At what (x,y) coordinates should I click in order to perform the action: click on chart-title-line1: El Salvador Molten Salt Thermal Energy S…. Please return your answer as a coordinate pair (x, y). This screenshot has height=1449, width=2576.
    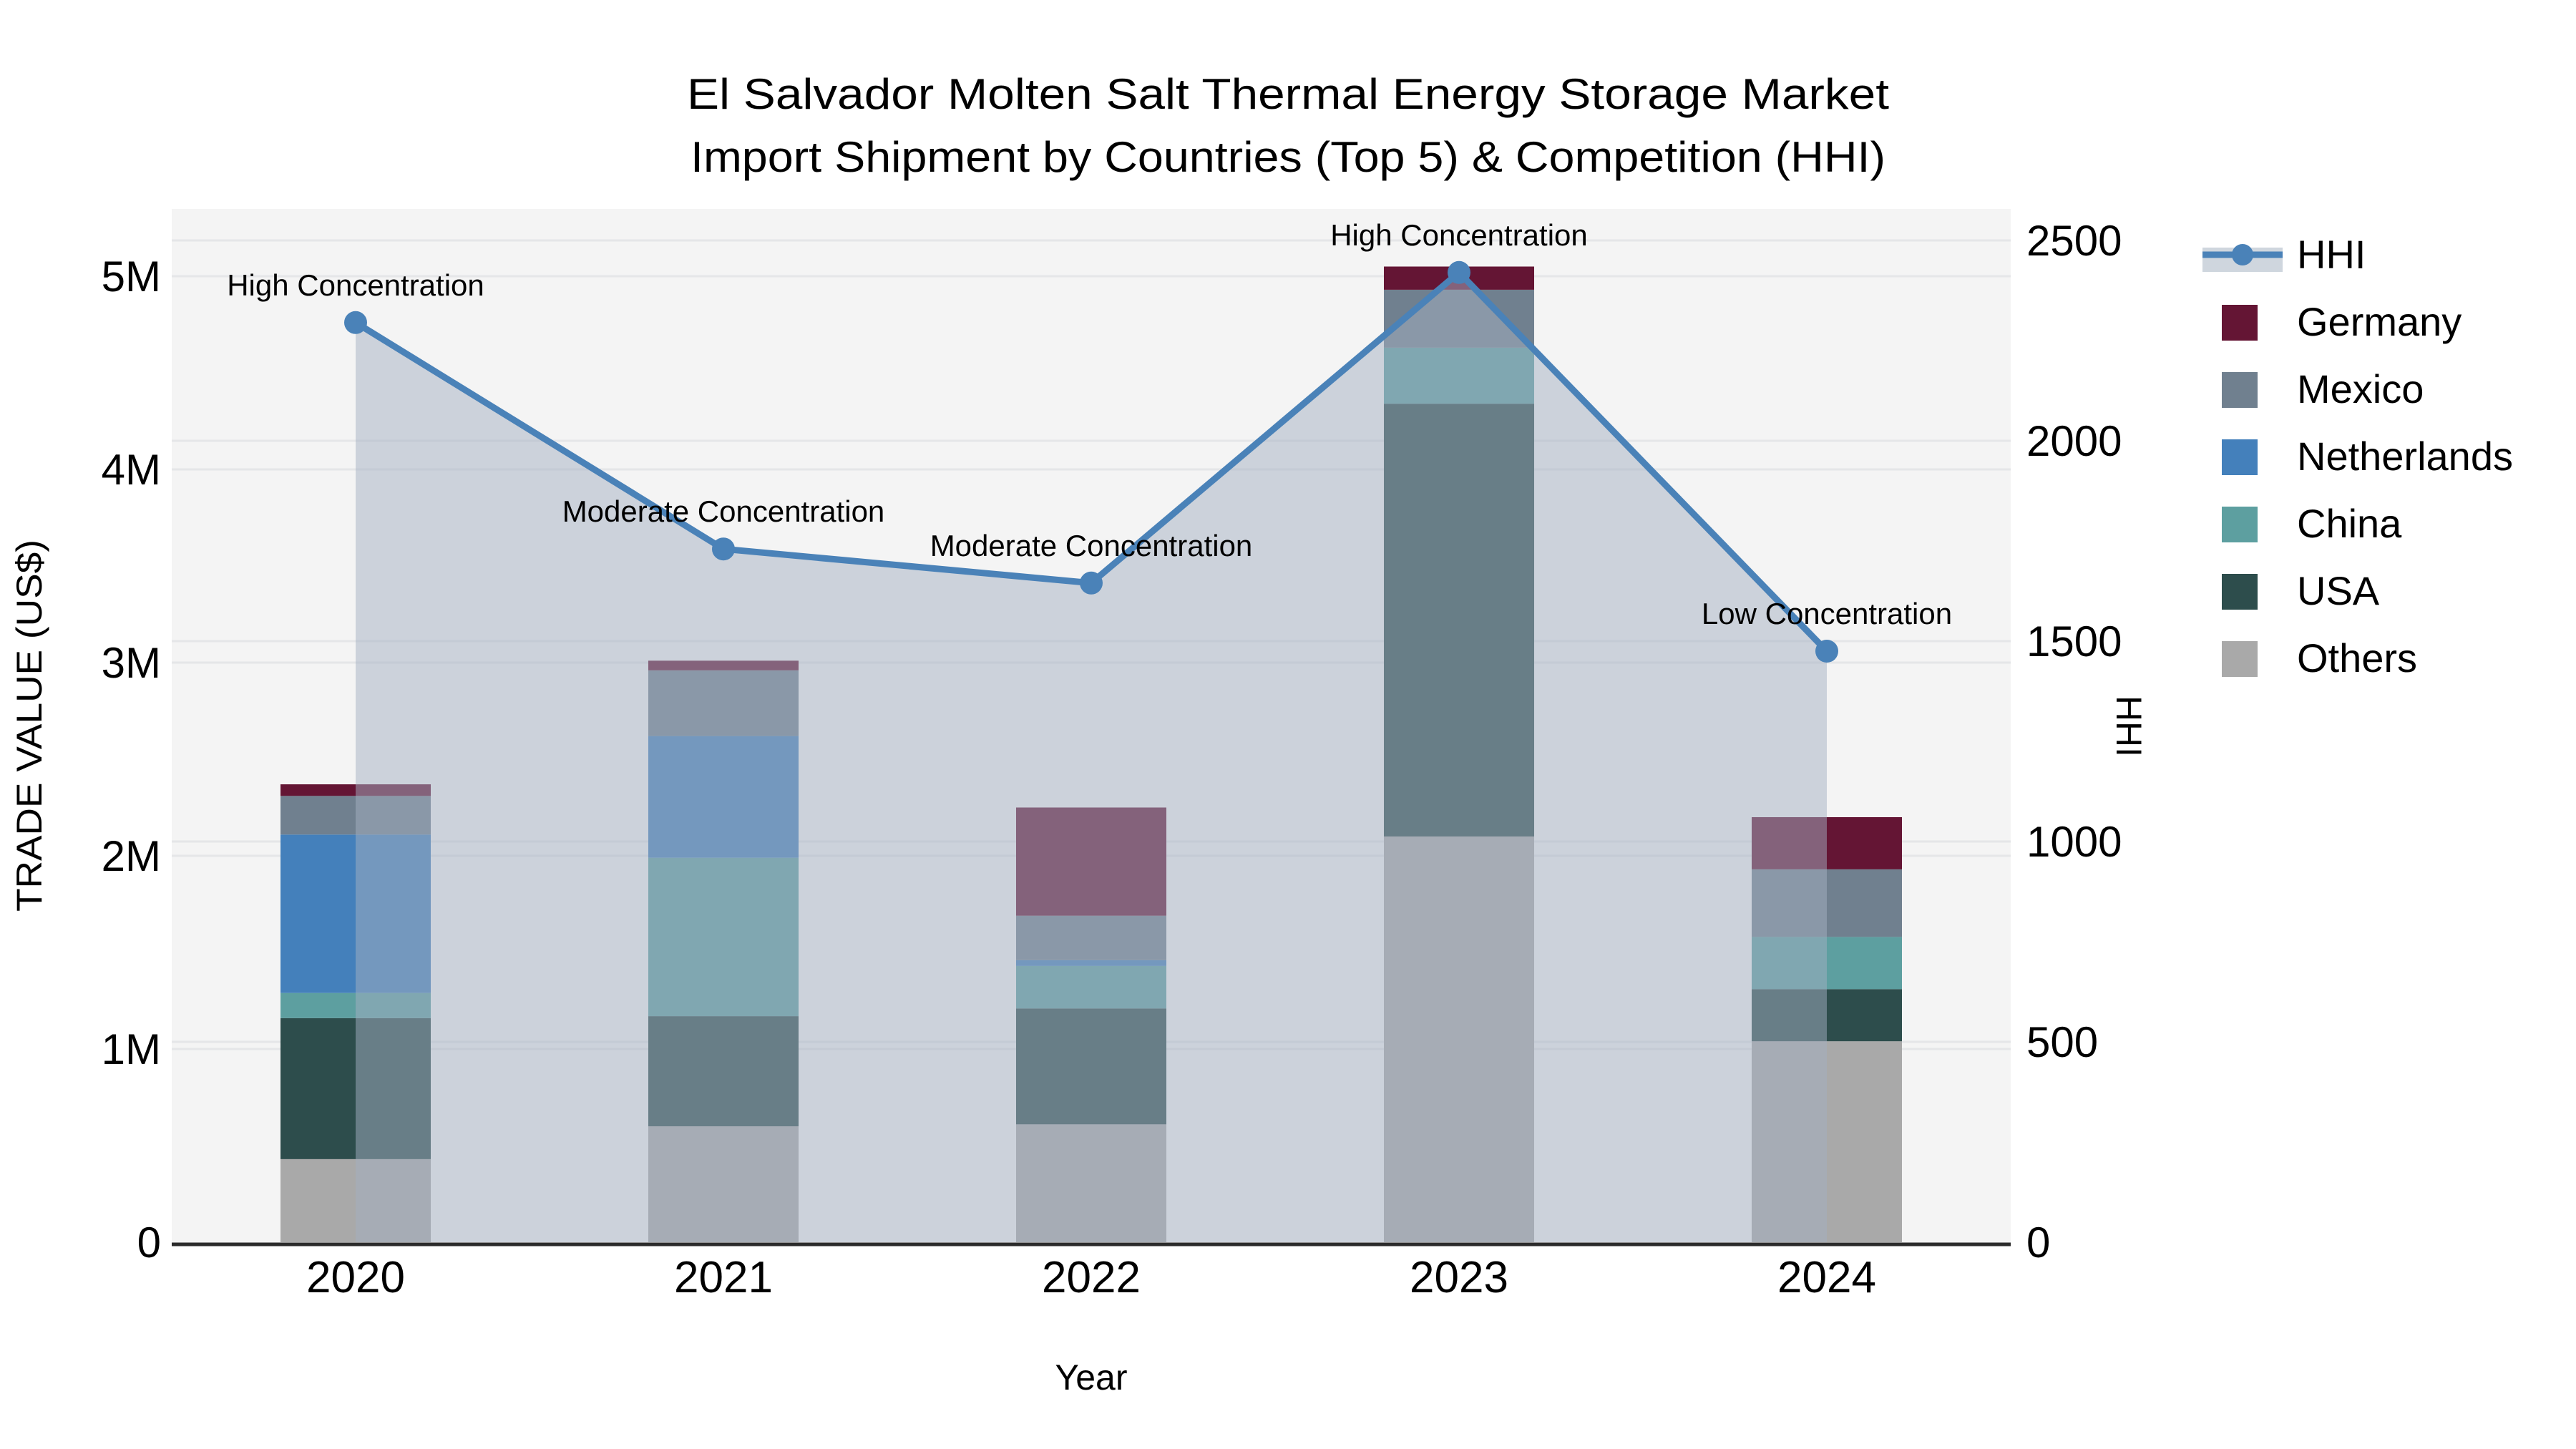
    Looking at the image, I should click on (1288, 94).